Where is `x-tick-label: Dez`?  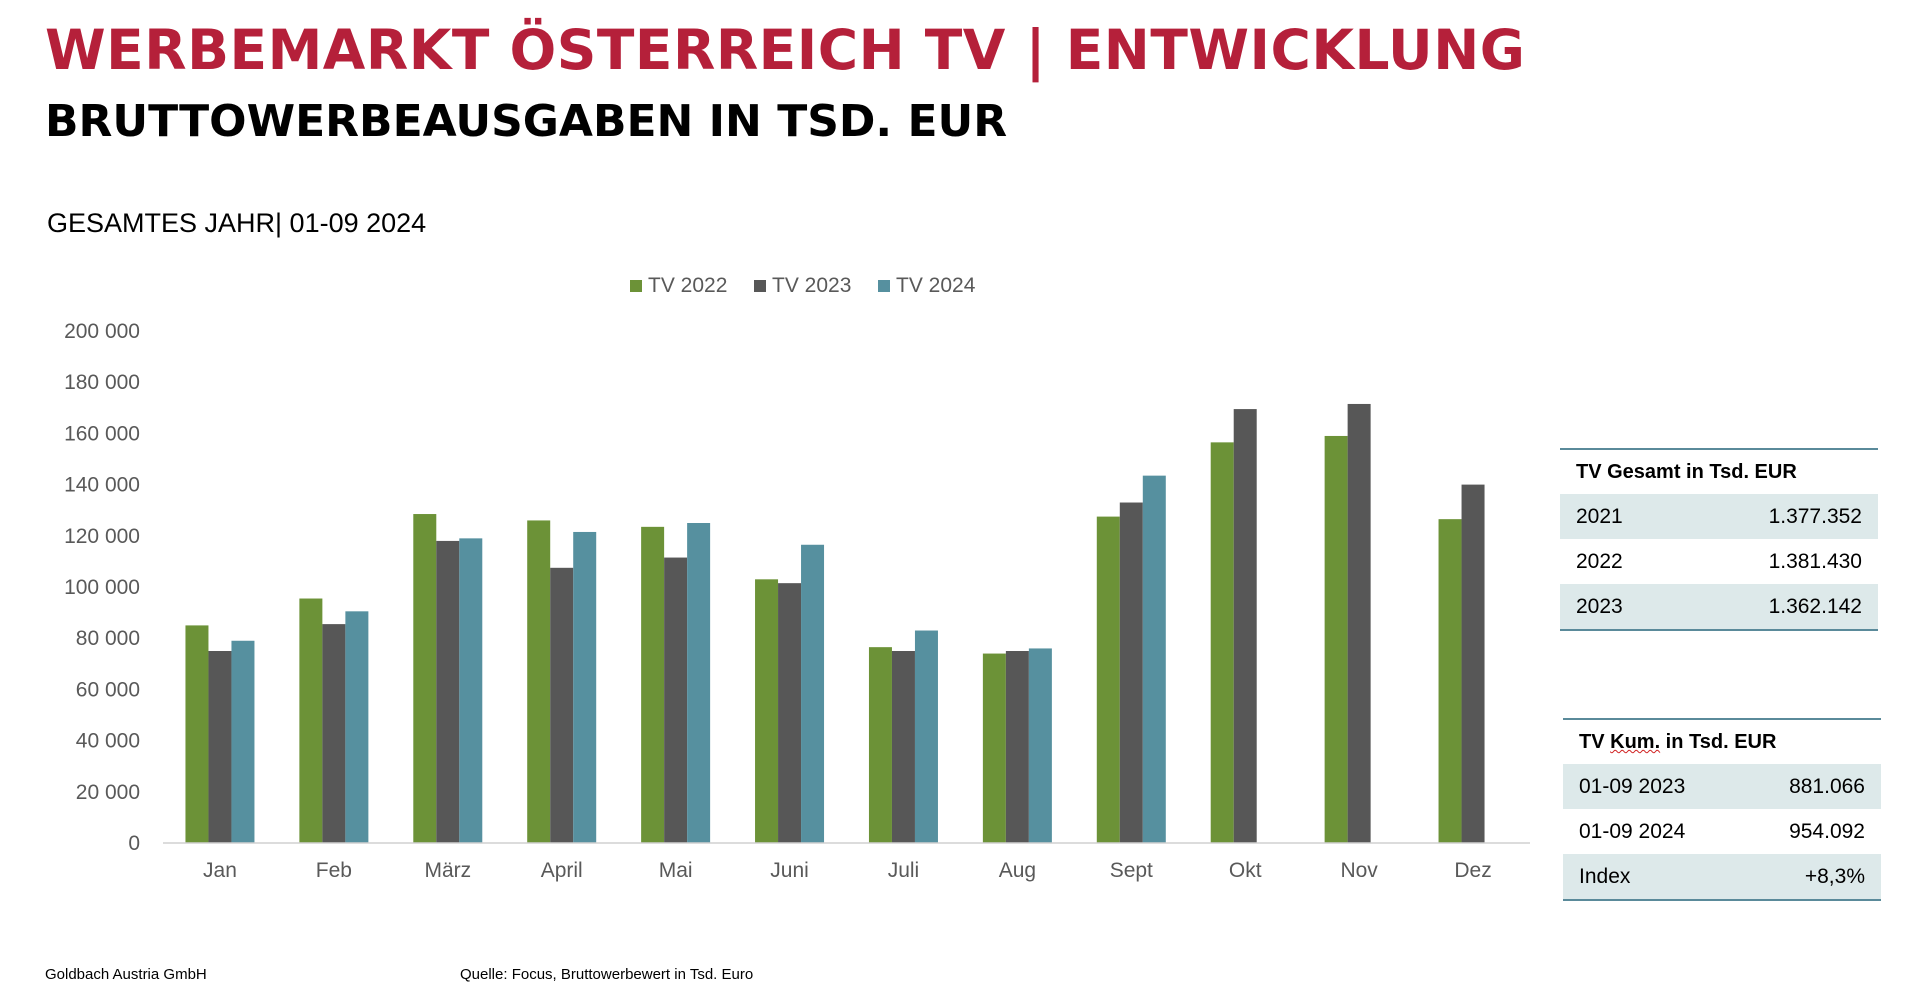 x-tick-label: Dez is located at coordinates (1472, 870).